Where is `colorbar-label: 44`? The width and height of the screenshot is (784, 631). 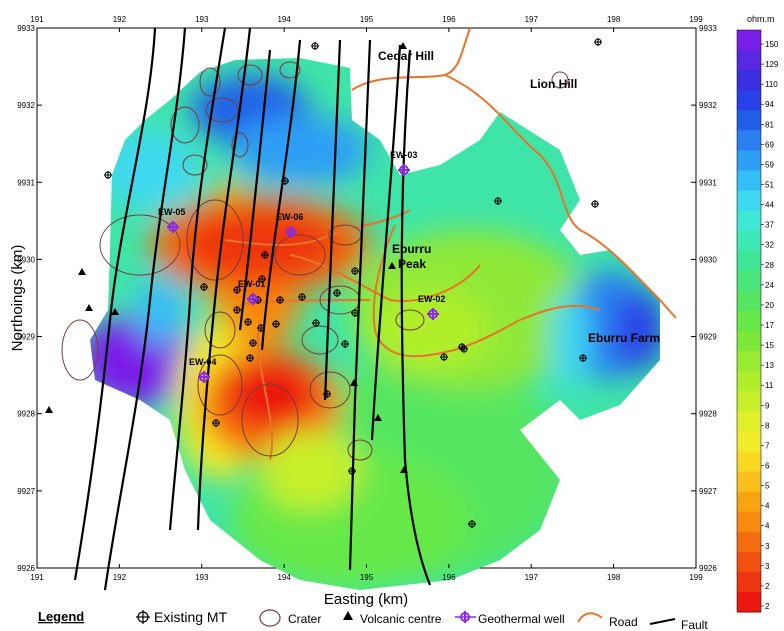 colorbar-label: 44 is located at coordinates (769, 205).